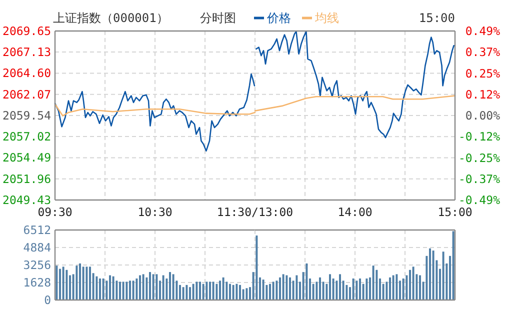  I want to click on legend-label: 价格, so click(278, 18).